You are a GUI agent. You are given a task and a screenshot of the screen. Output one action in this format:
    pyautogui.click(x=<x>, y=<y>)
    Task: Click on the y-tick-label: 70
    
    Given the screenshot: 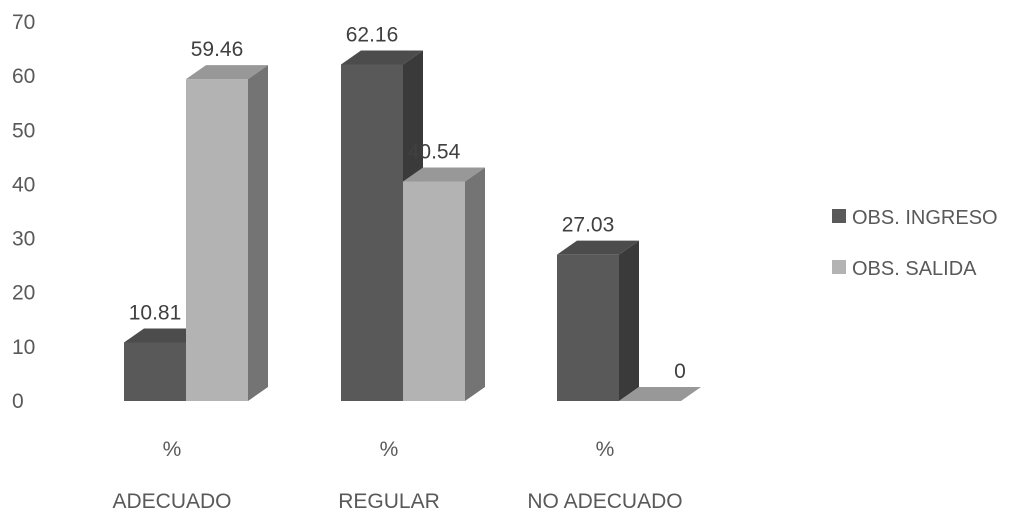 What is the action you would take?
    pyautogui.click(x=23, y=22)
    